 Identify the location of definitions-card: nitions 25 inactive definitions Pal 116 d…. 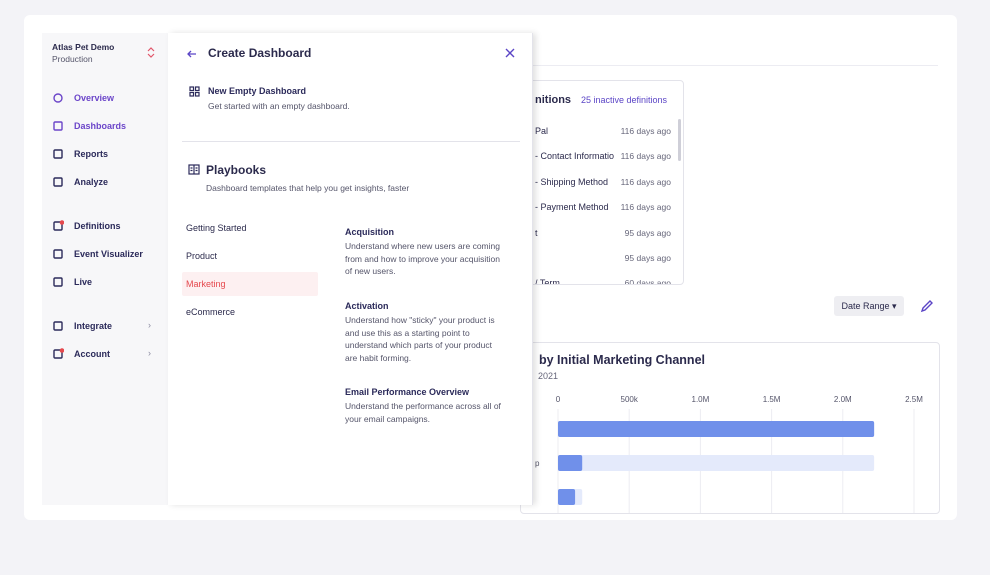
(602, 182).